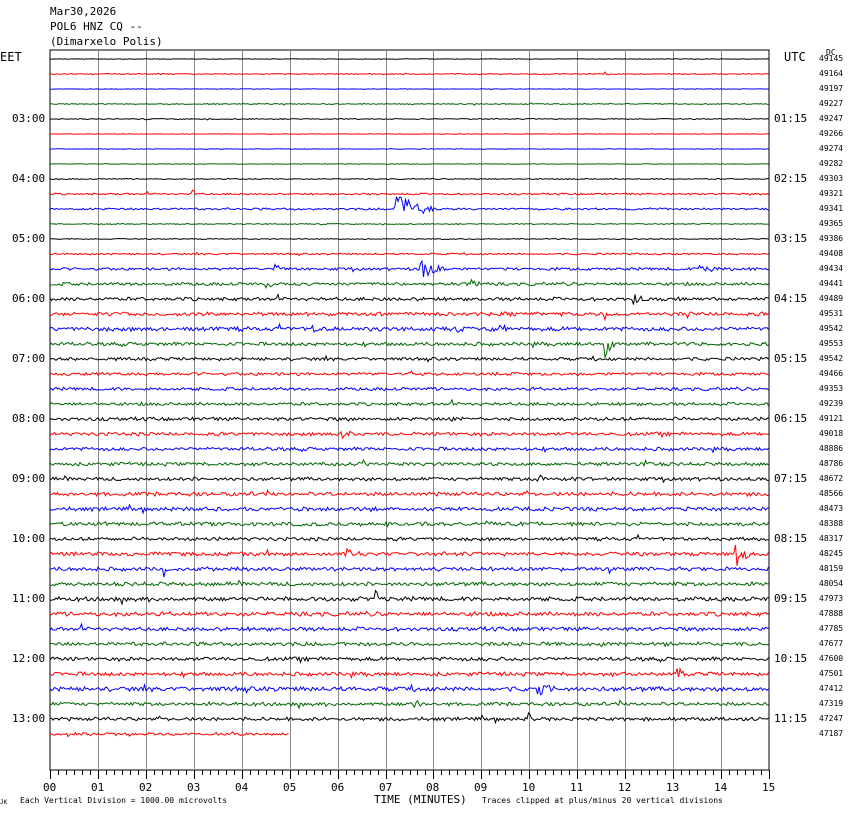 This screenshot has width=850, height=814. Describe the element at coordinates (831, 433) in the screenshot. I see `dc-offset-label: 49018` at that location.